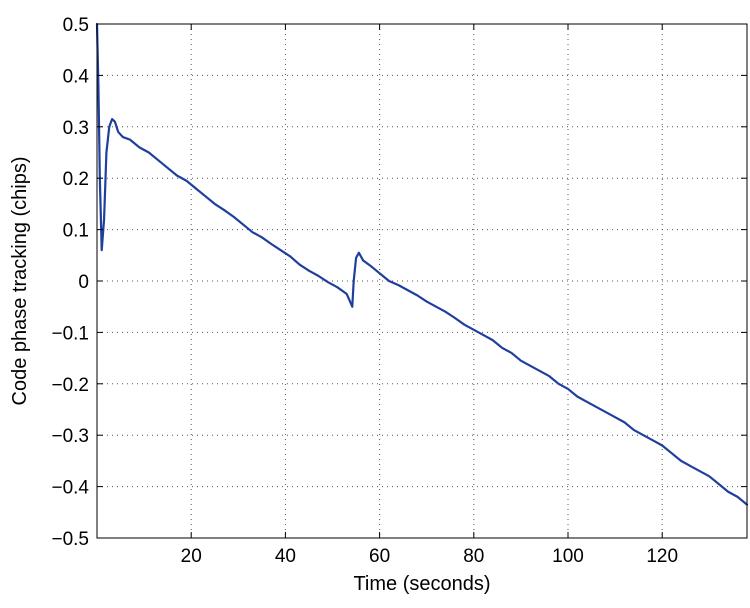 The width and height of the screenshot is (750, 608). What do you see at coordinates (70, 385) in the screenshot?
I see `y-tick-label: −0.2` at bounding box center [70, 385].